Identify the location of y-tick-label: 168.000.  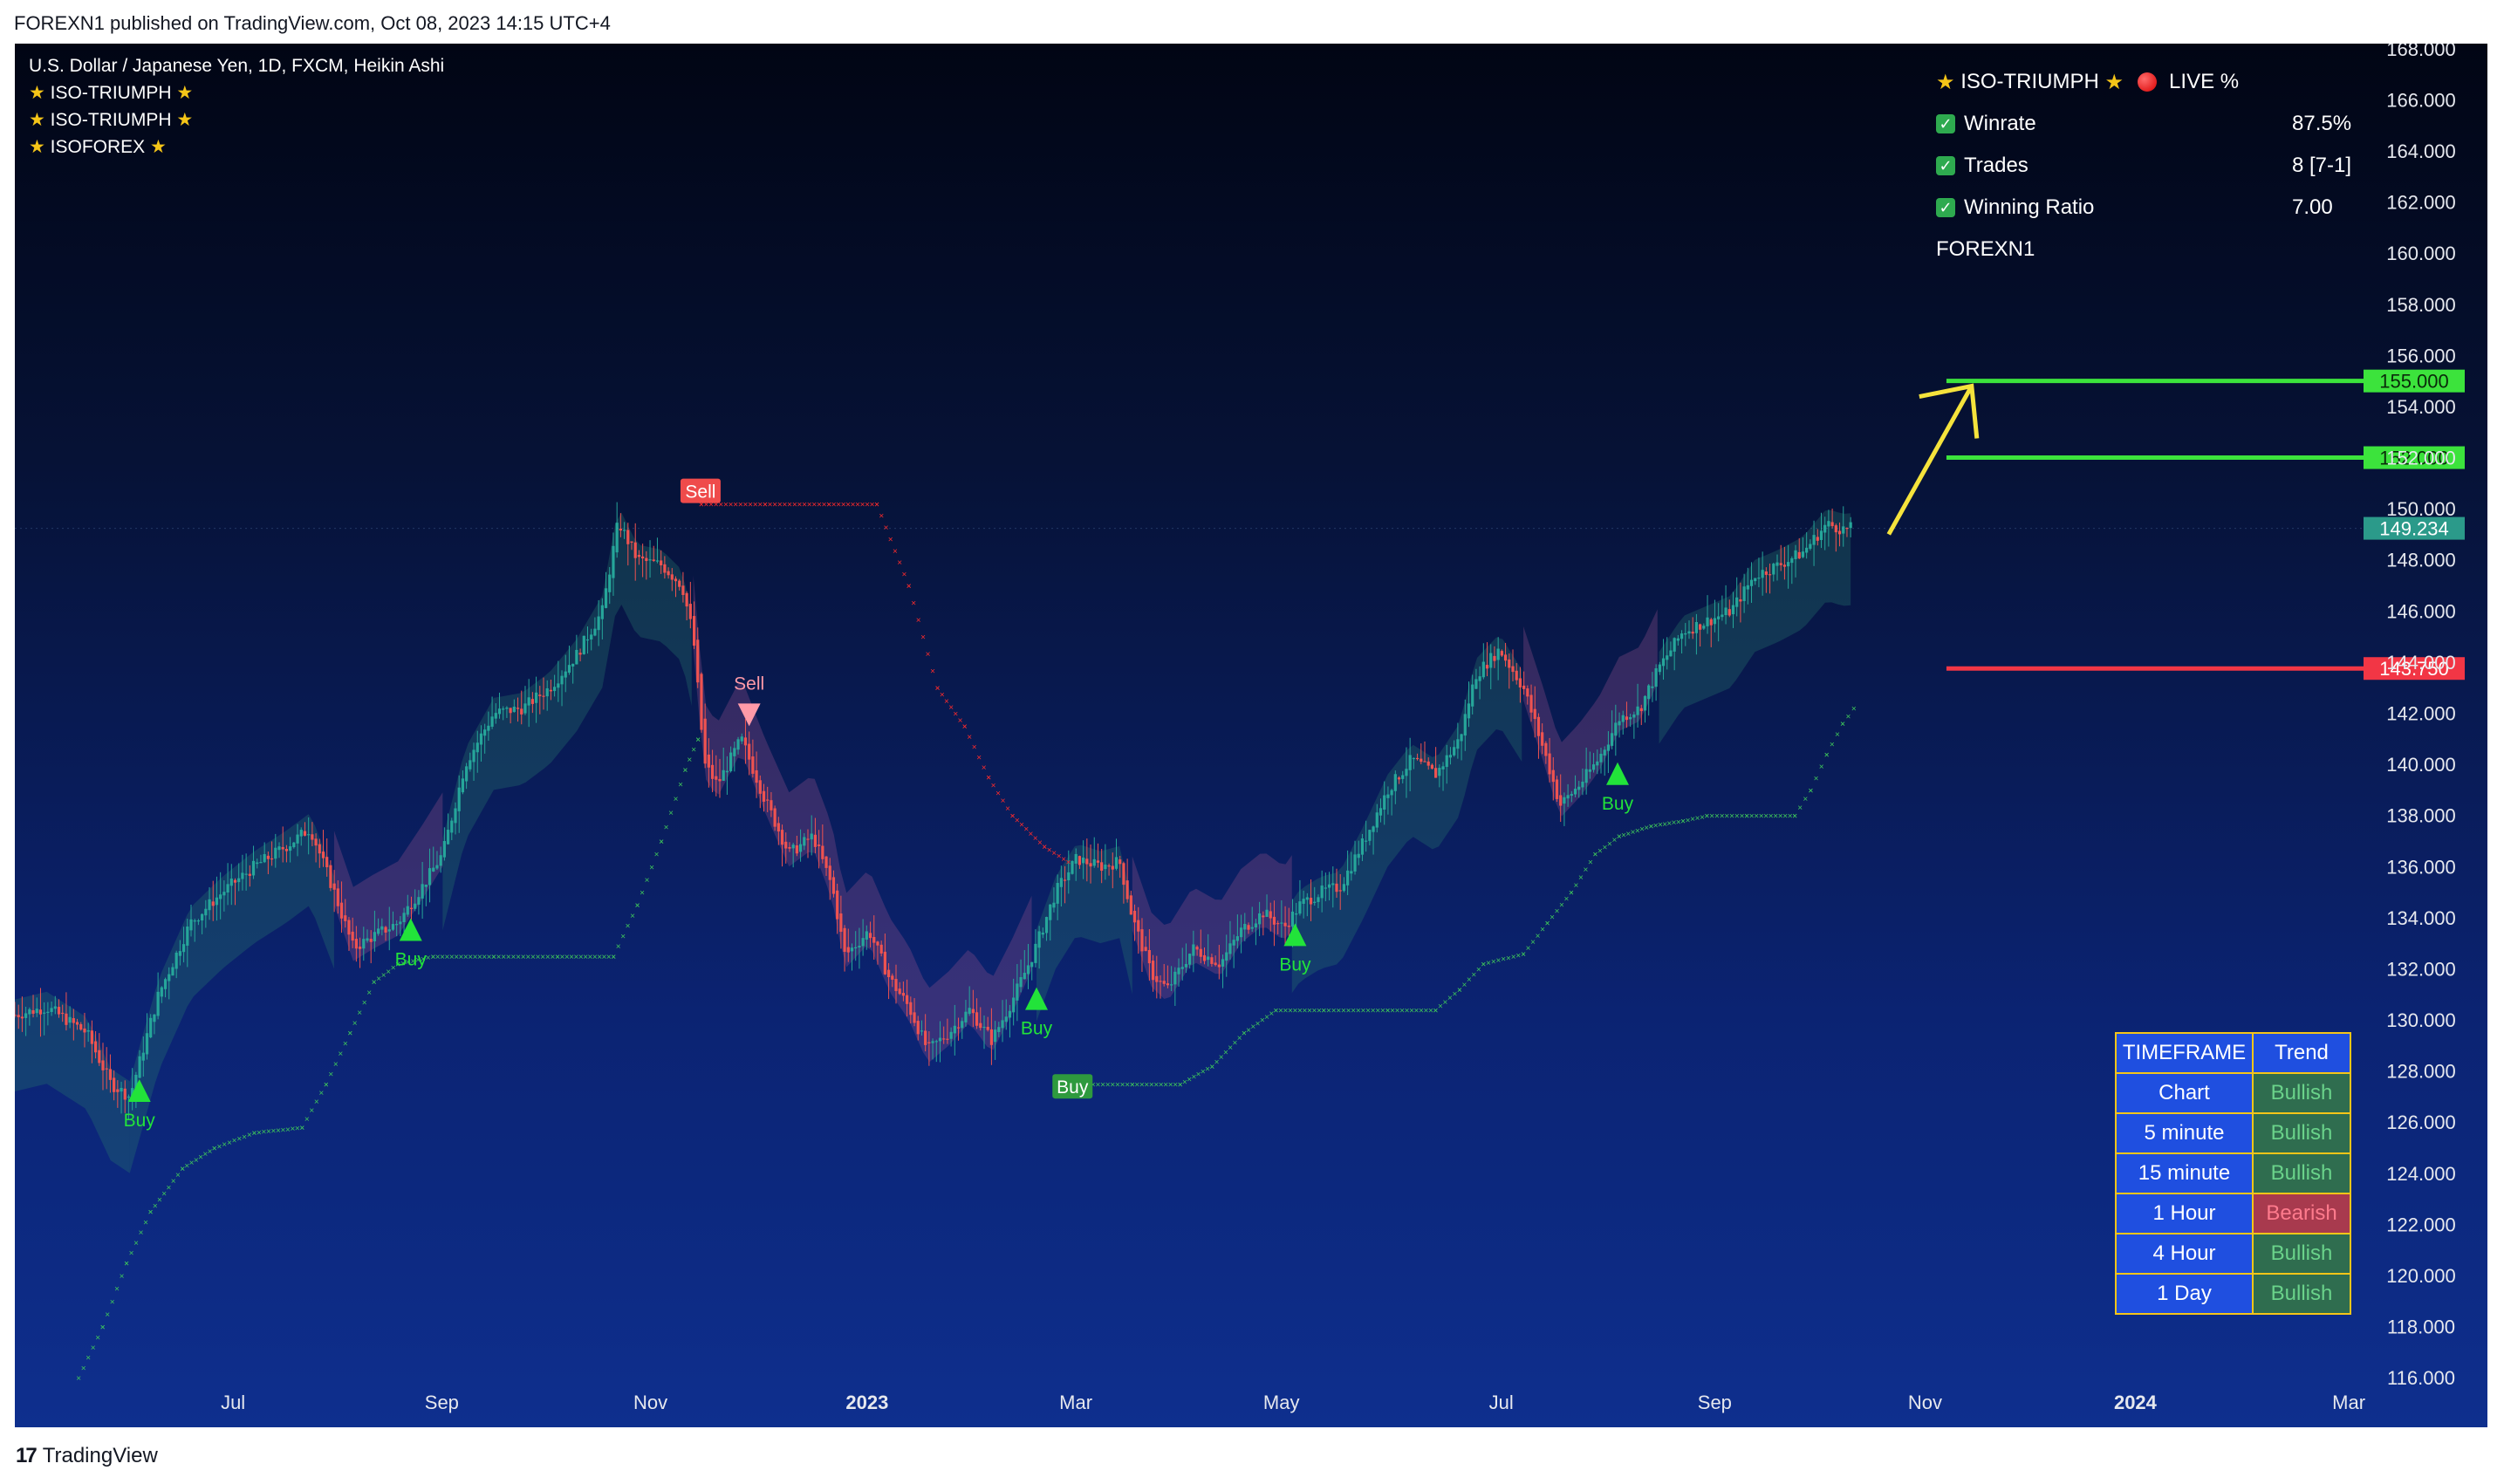
(2421, 52).